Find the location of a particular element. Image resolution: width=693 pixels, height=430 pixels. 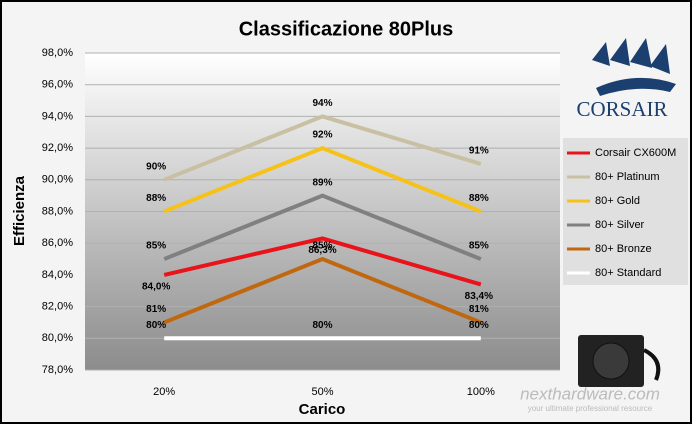

legend-label: 80+ Gold is located at coordinates (617, 201).